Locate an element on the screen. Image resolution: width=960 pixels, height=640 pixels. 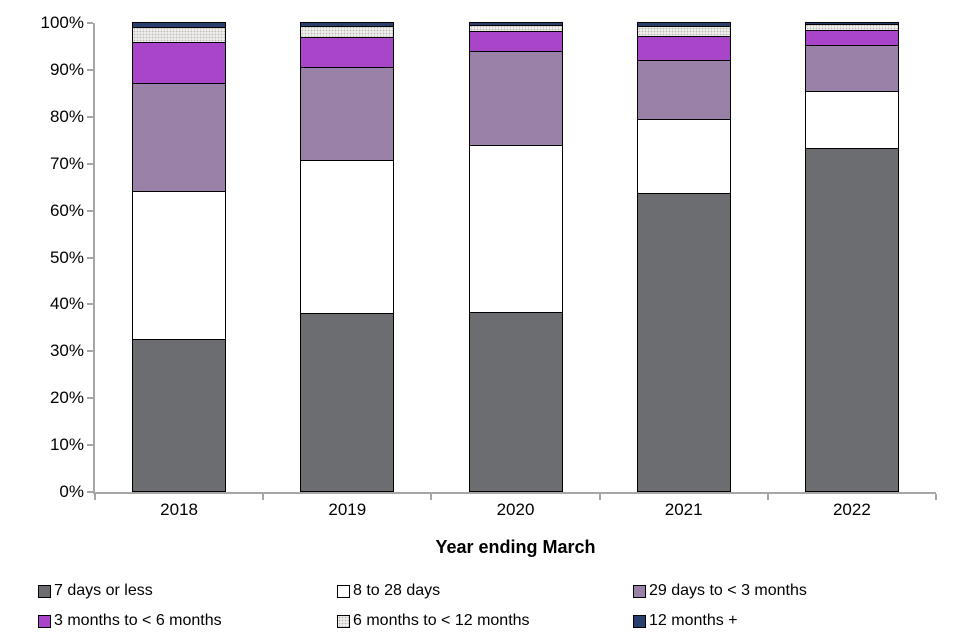
segment-2019-3-months-to-6-months is located at coordinates (347, 52).